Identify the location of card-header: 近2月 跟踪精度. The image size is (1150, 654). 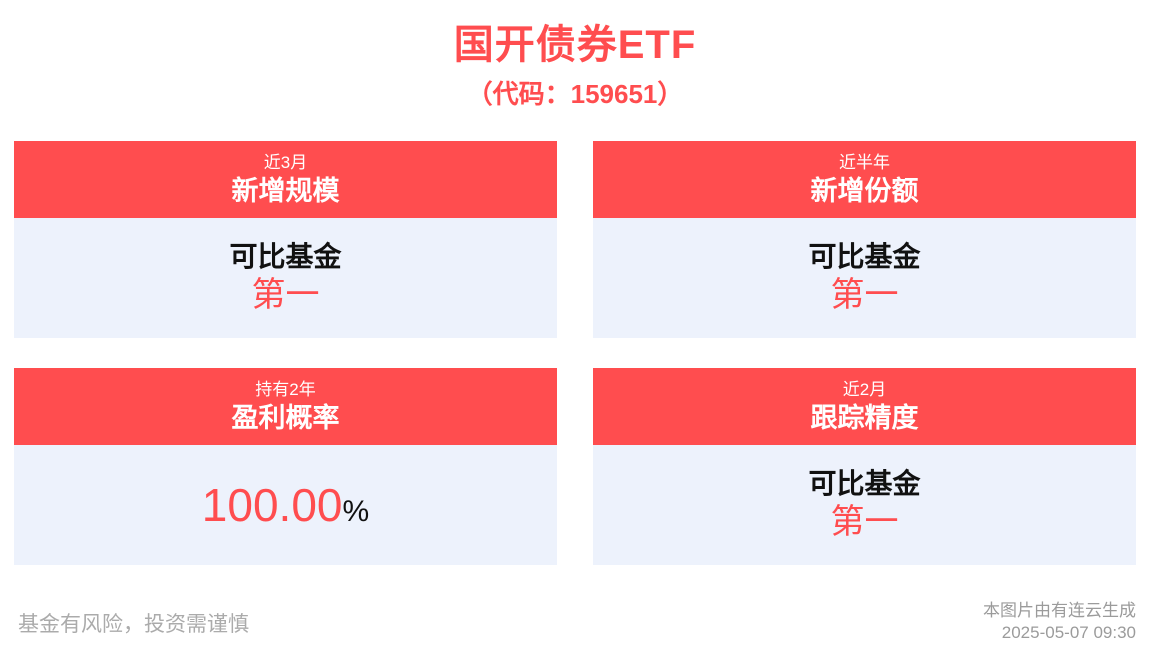
(864, 406).